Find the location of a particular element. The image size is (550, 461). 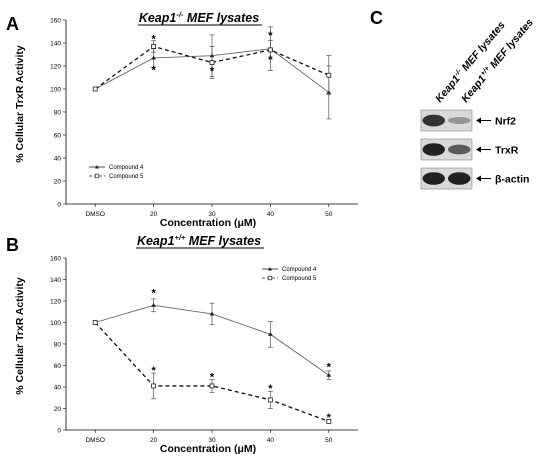

chart-b-y-tick-label: 160 is located at coordinates (55, 258).